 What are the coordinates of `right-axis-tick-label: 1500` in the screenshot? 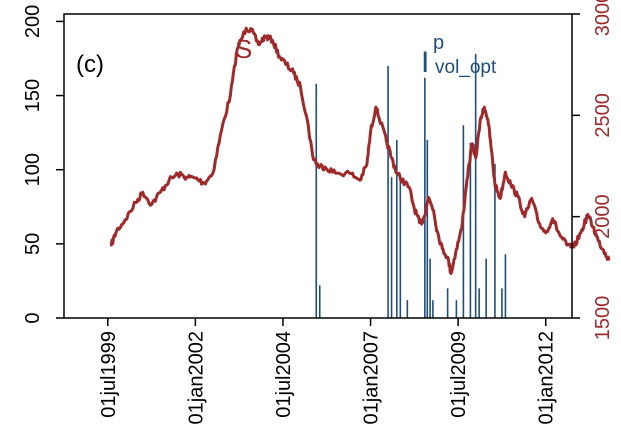 It's located at (603, 318).